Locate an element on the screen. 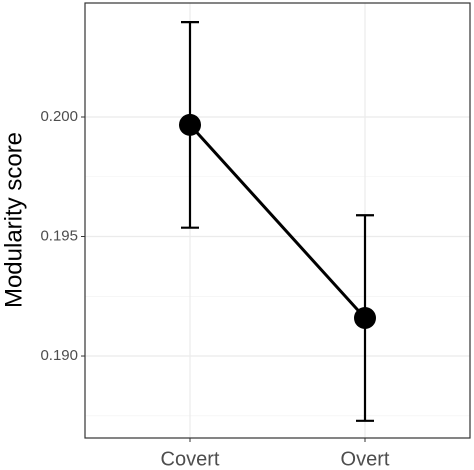  x-tick-label: Overt is located at coordinates (365, 459).